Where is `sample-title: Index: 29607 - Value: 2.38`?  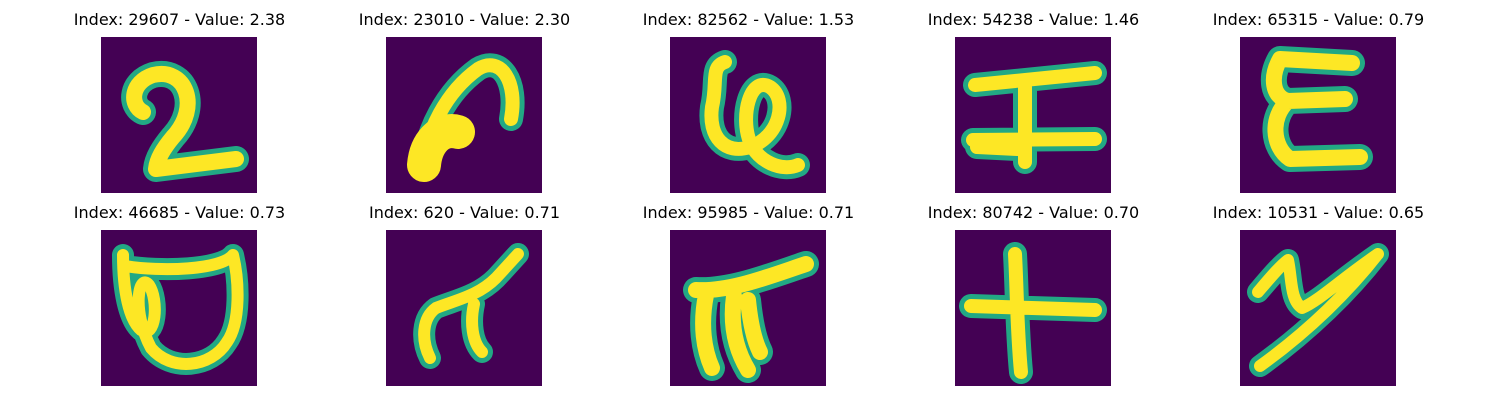
sample-title: Index: 29607 - Value: 2.38 is located at coordinates (179, 19).